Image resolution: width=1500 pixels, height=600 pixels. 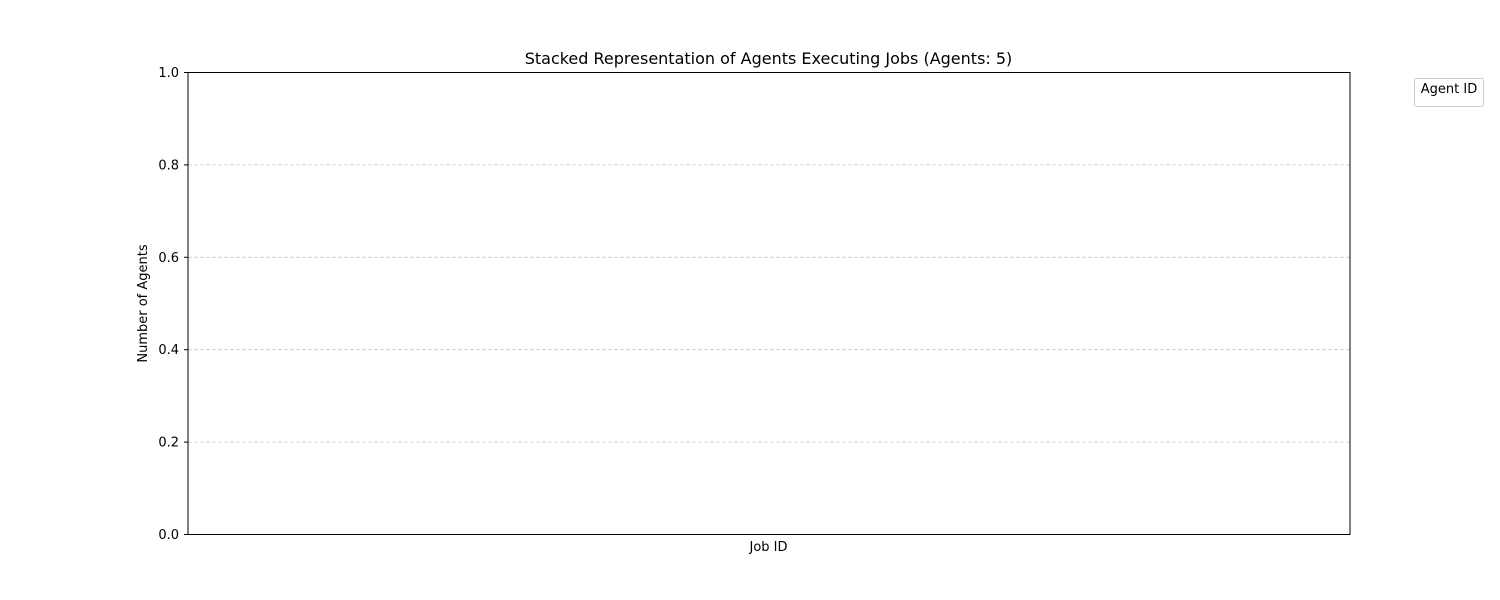 I want to click on legend: Agent ID, so click(x=1449, y=92).